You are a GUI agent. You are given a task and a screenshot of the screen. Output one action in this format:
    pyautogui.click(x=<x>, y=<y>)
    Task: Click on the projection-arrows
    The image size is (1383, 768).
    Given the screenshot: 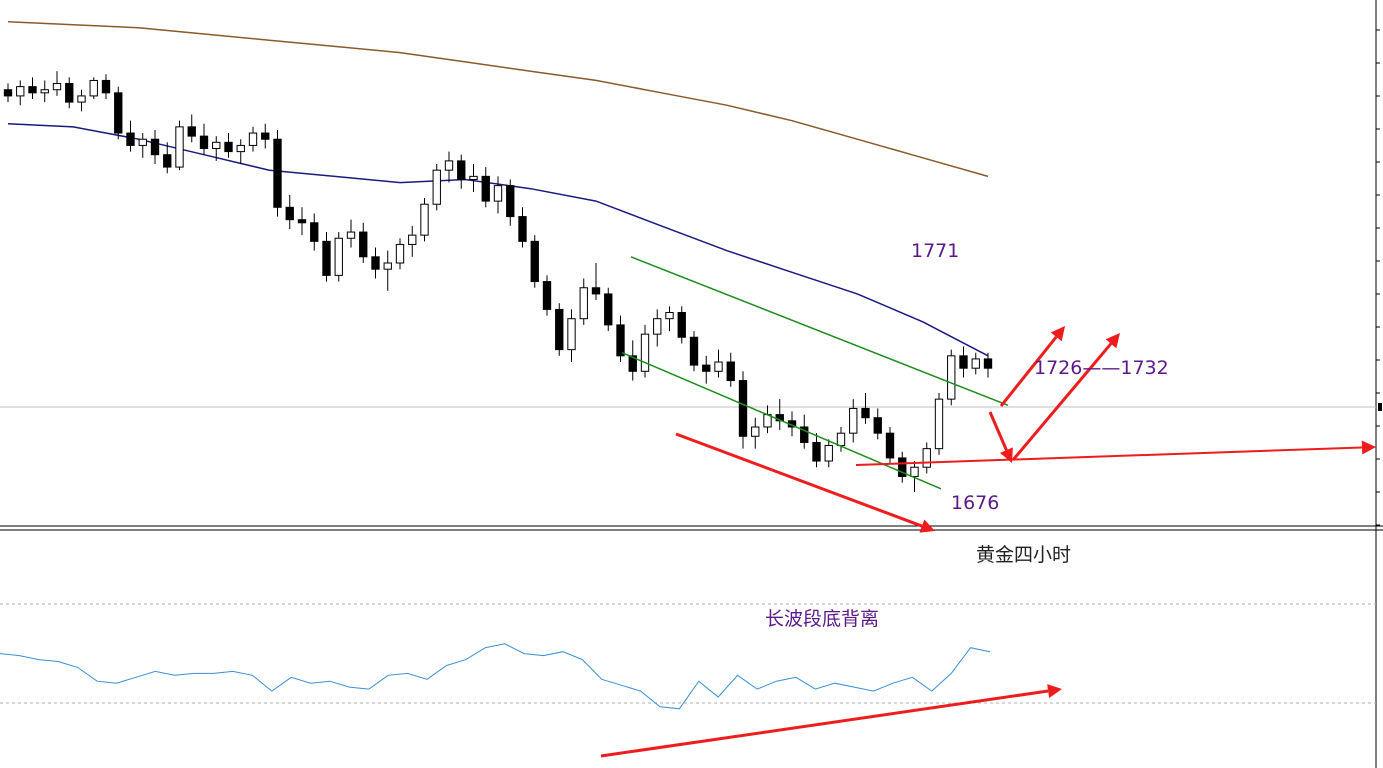 What is the action you would take?
    pyautogui.click(x=1025, y=429)
    